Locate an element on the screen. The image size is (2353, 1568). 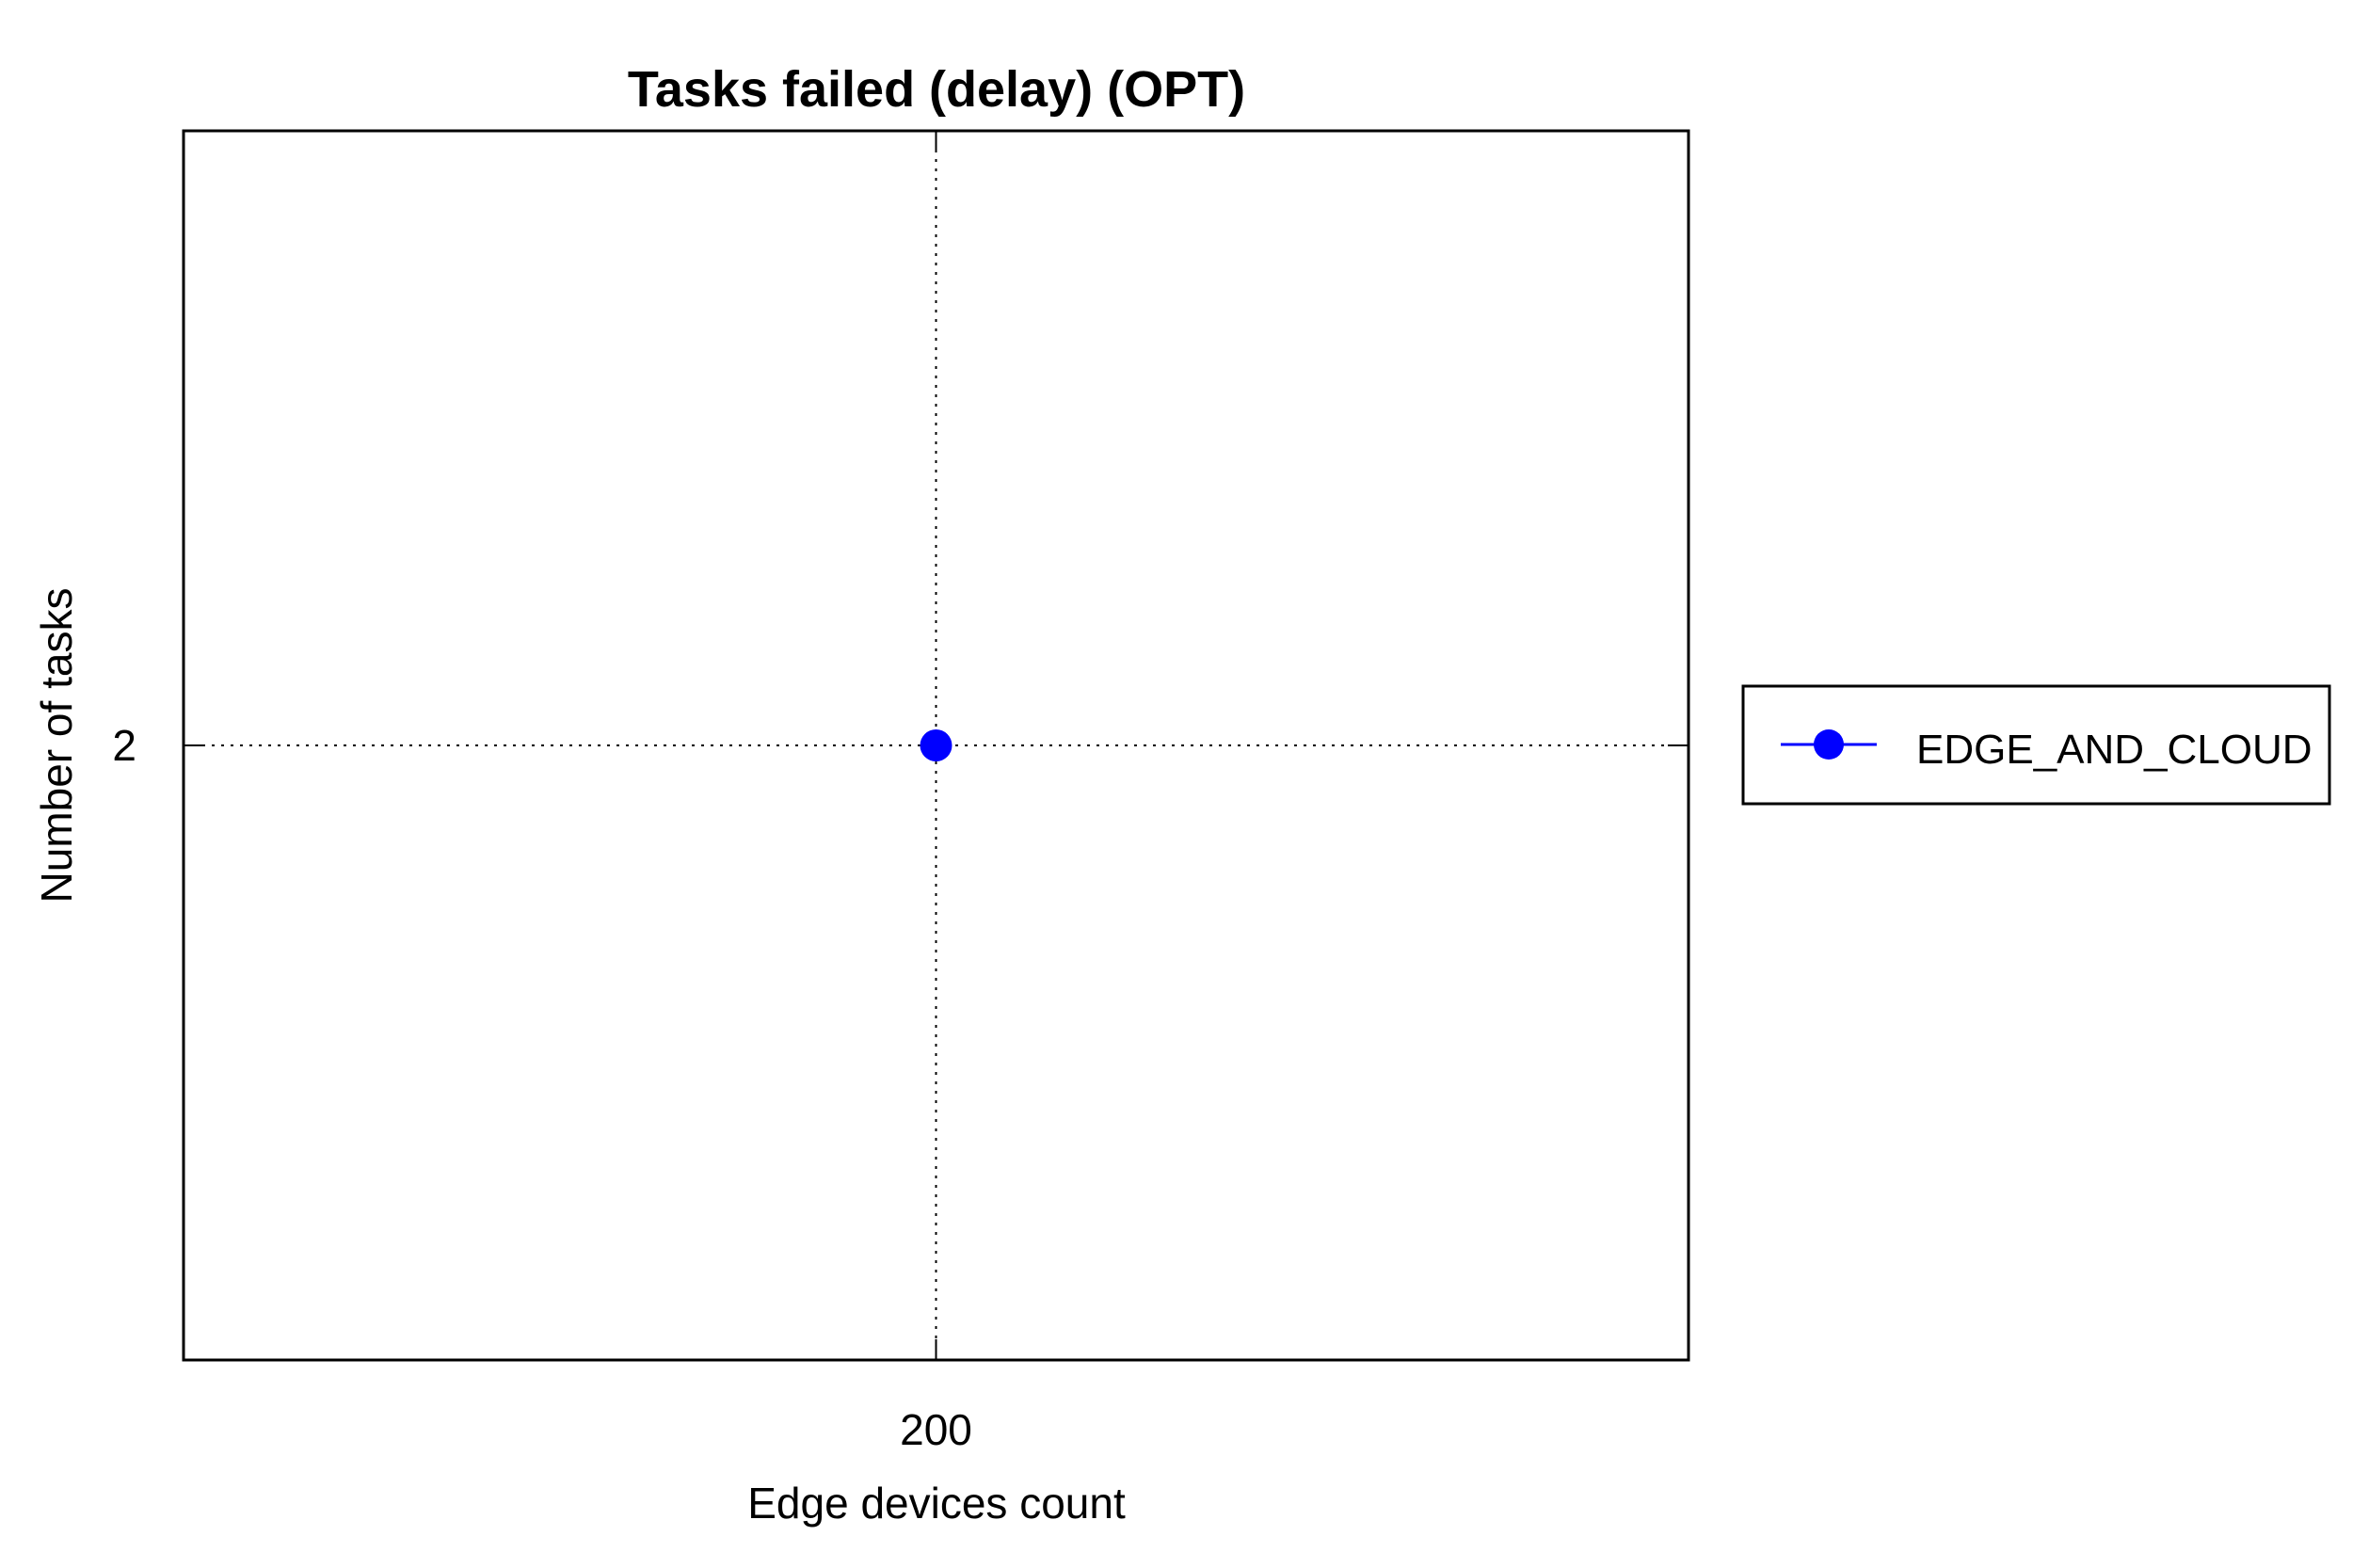
x-tick-labels: 200 is located at coordinates (936, 1429).